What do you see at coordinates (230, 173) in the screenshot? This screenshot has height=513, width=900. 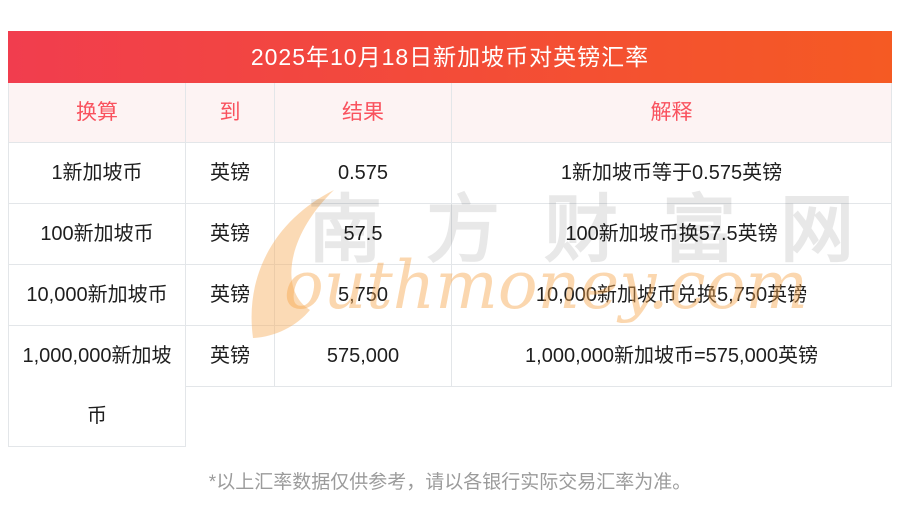 I see `to-cell-row1: 英镑` at bounding box center [230, 173].